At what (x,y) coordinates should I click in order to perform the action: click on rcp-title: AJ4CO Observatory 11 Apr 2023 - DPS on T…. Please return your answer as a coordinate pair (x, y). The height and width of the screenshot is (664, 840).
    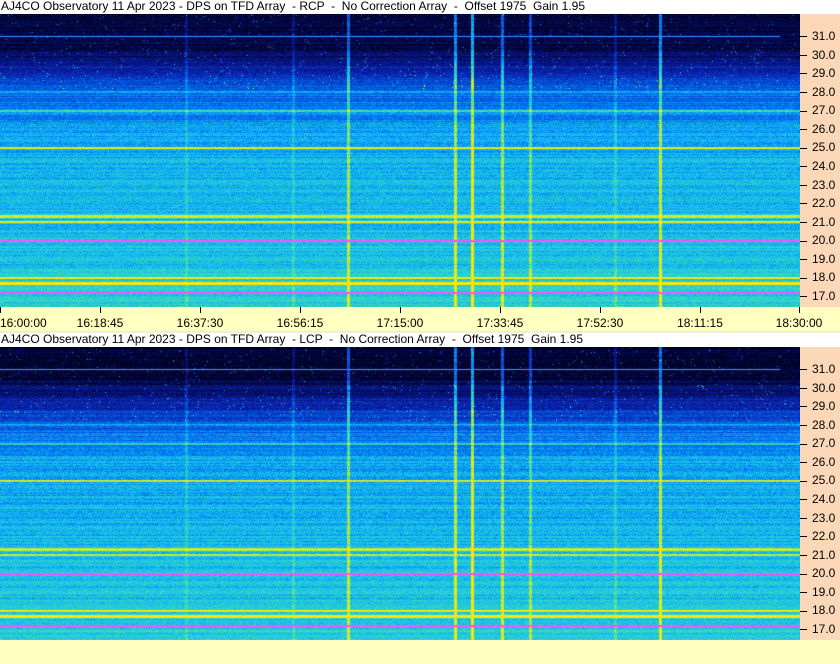
    Looking at the image, I should click on (420, 7).